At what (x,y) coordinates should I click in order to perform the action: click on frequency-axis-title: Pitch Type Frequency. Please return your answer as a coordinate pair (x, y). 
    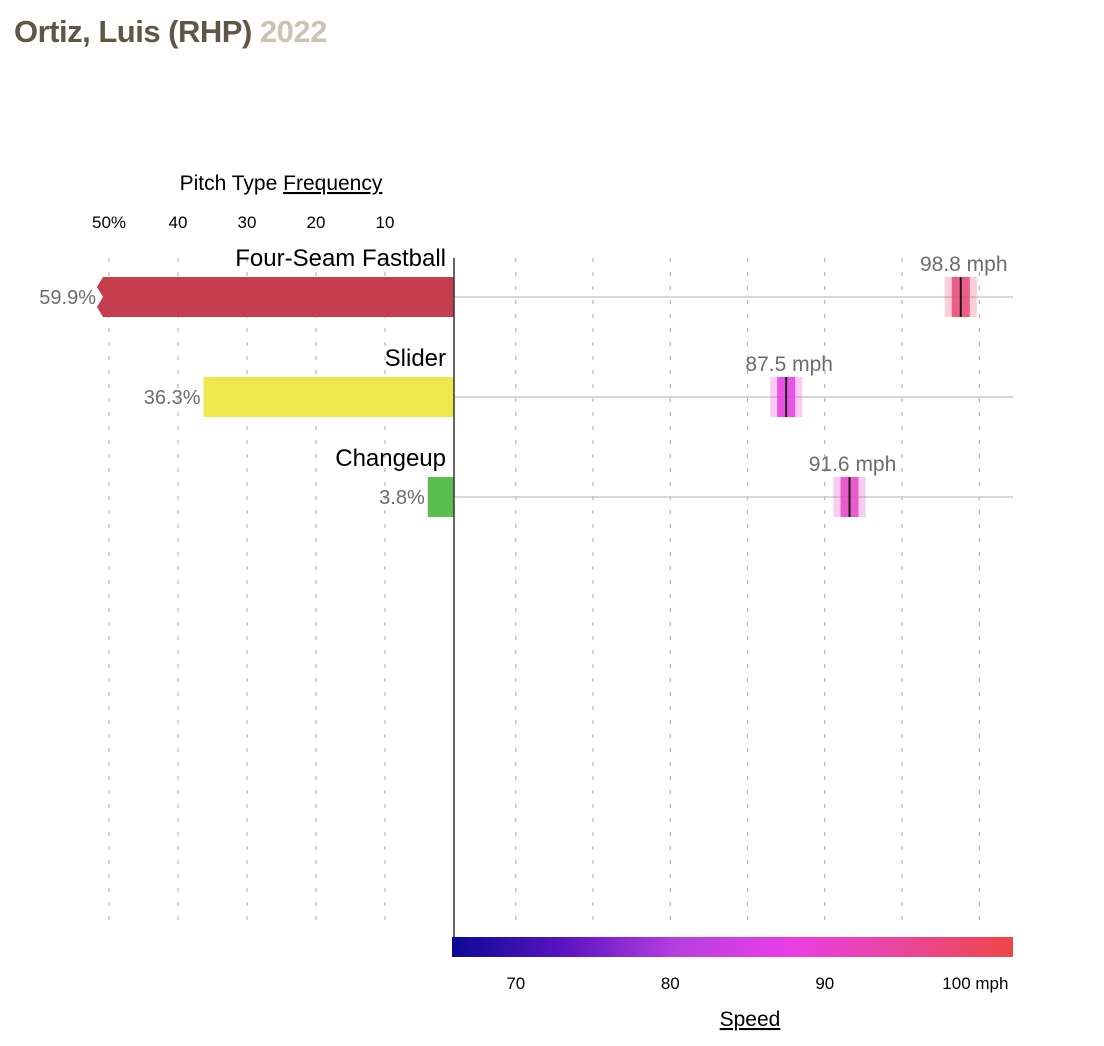
    Looking at the image, I should click on (281, 183).